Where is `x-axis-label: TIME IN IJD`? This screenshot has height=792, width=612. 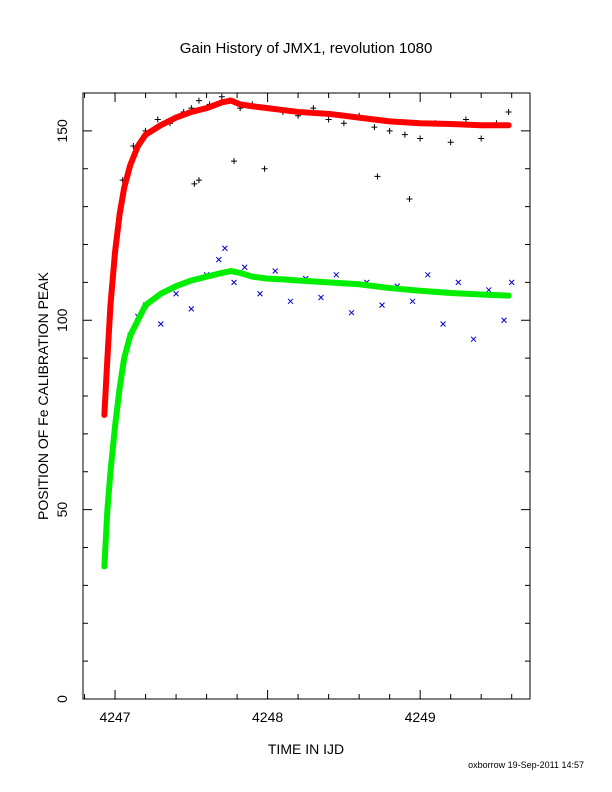 x-axis-label: TIME IN IJD is located at coordinates (306, 749).